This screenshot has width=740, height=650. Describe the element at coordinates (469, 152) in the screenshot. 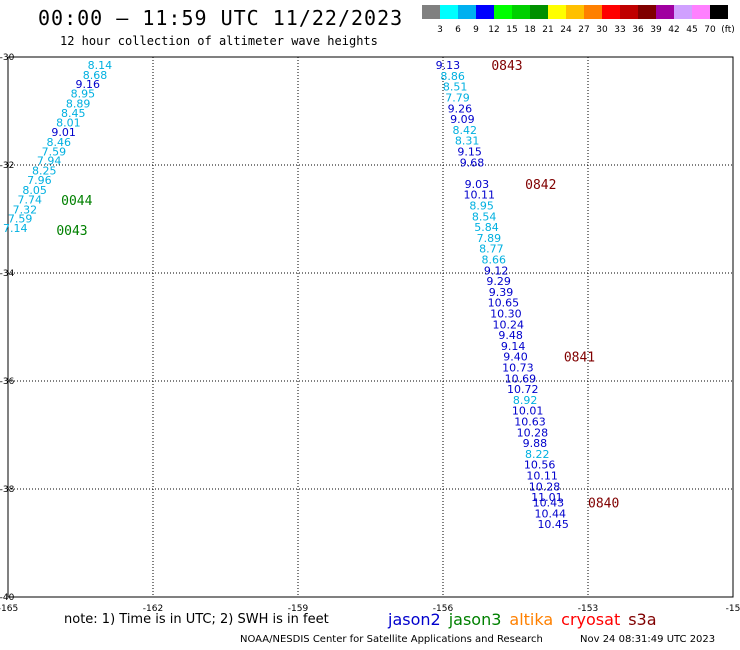

I see `wave-height-label: 9.15` at that location.